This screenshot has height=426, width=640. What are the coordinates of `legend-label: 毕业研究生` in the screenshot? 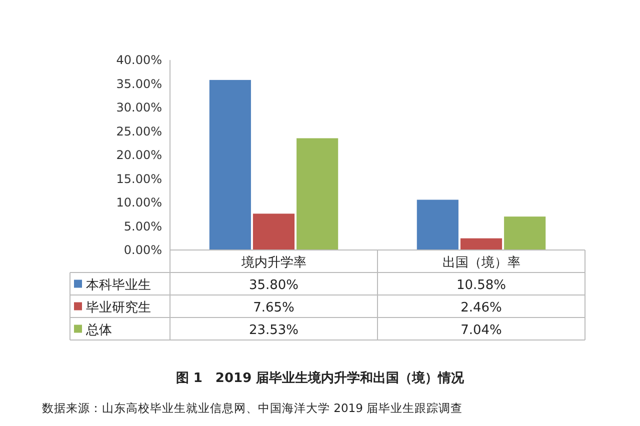 It's located at (118, 308).